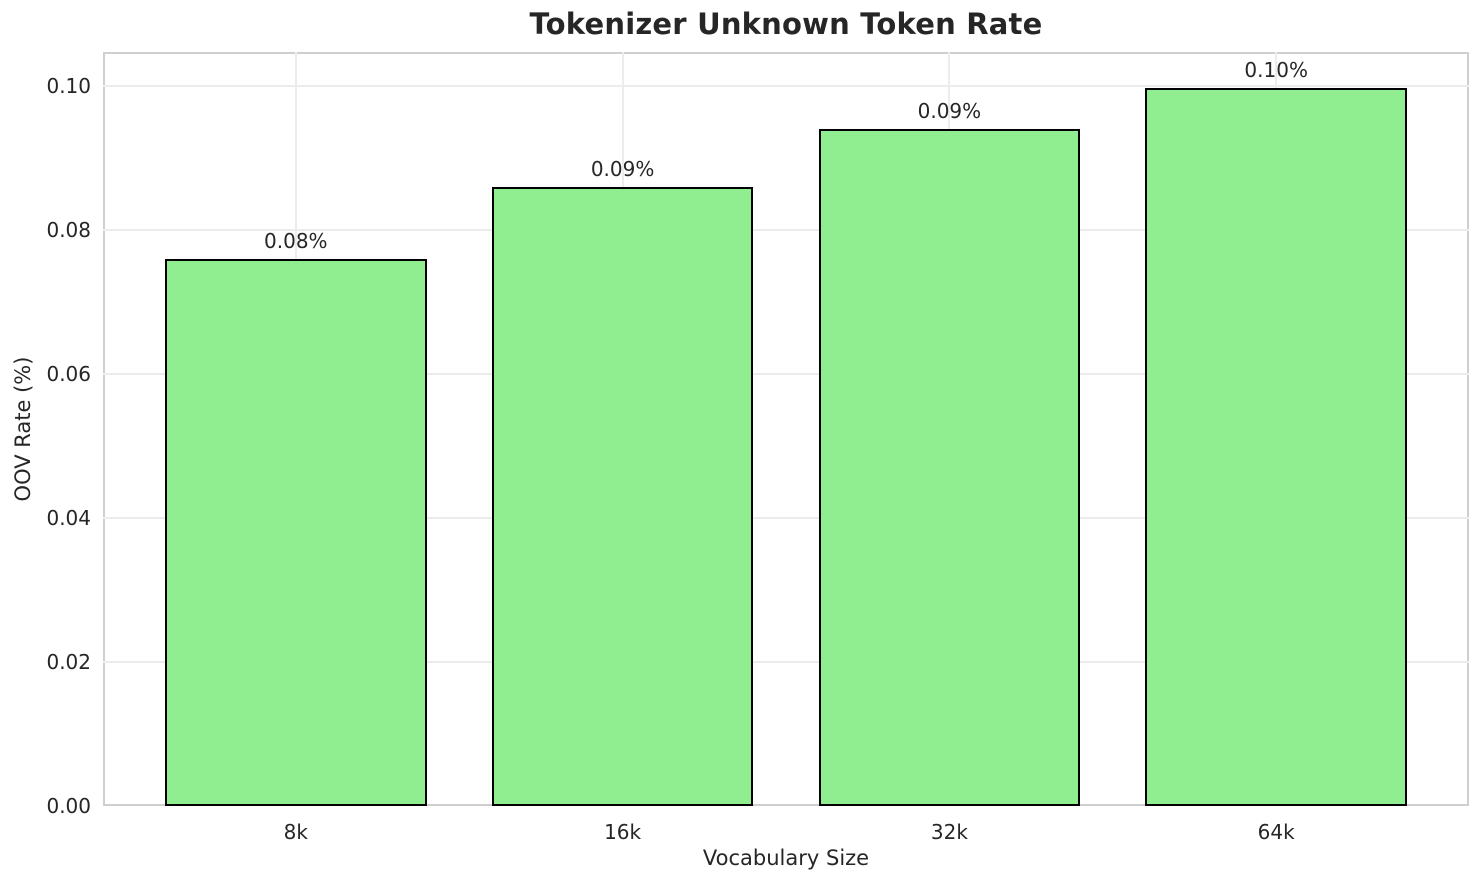 The height and width of the screenshot is (885, 1484). Describe the element at coordinates (296, 532) in the screenshot. I see `bar-8k` at that location.